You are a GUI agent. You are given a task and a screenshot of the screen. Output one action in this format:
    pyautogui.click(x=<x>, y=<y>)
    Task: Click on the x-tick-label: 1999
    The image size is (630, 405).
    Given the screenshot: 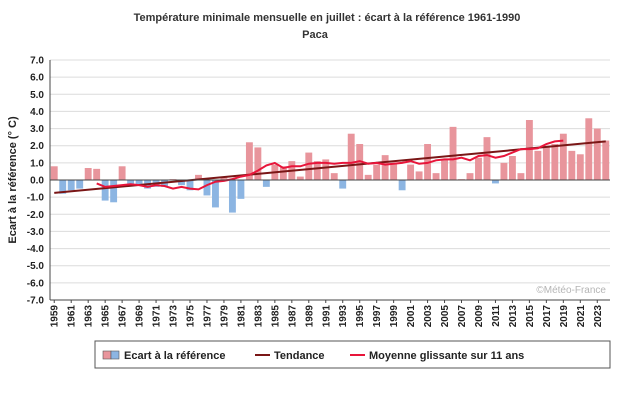 What is the action you would take?
    pyautogui.click(x=394, y=316)
    